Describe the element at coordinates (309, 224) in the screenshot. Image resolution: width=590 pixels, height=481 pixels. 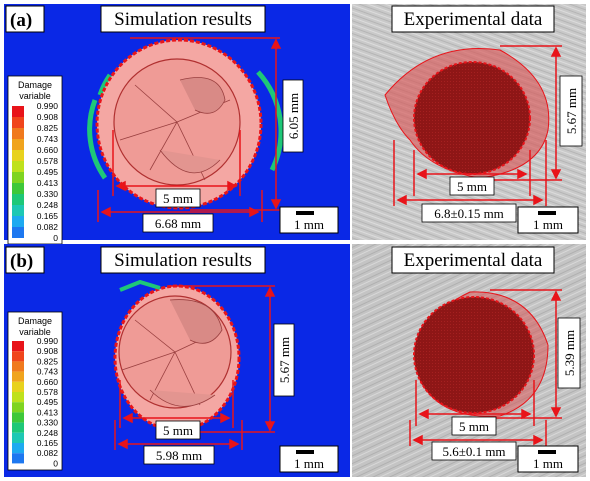
I see `sim-scale-a: 1 mm` at that location.